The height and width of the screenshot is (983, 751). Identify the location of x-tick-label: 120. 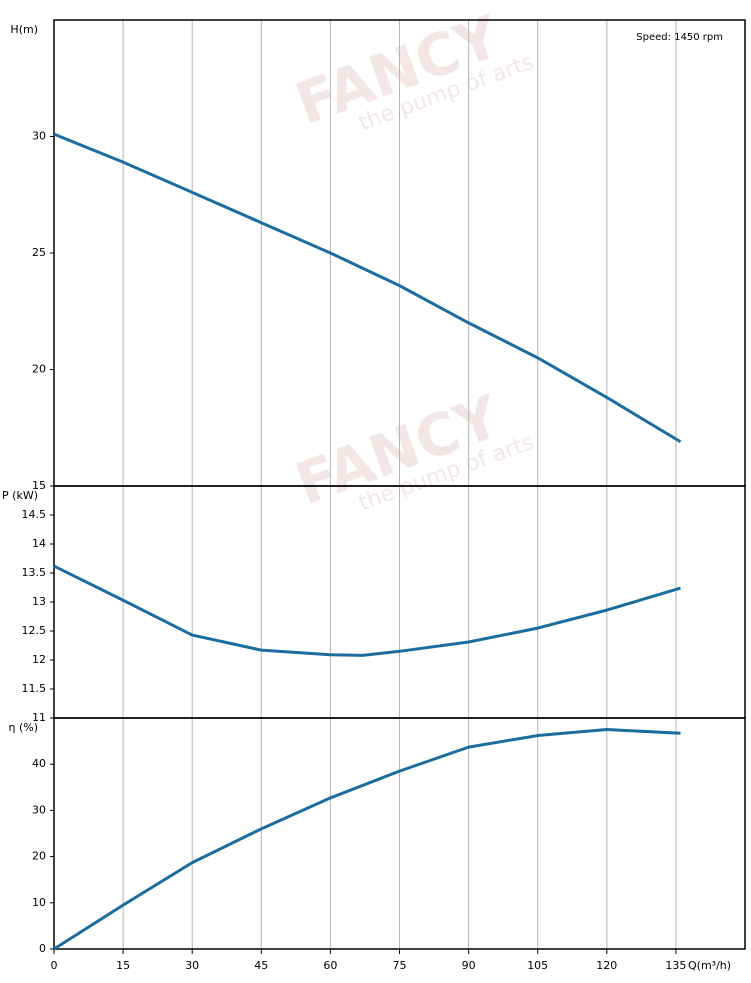
(606, 965).